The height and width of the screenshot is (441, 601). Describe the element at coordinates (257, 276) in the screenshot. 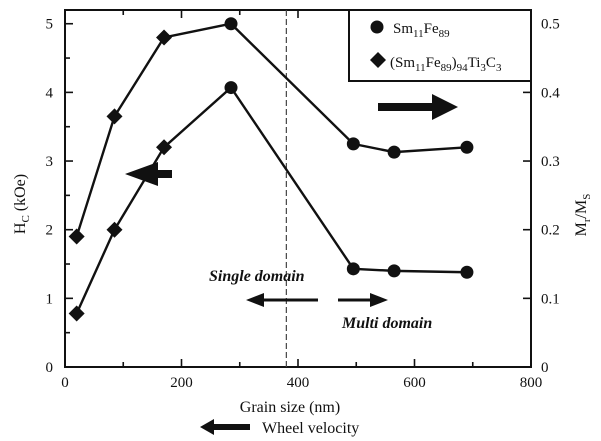

I see `single-domain-label: Single domain` at that location.